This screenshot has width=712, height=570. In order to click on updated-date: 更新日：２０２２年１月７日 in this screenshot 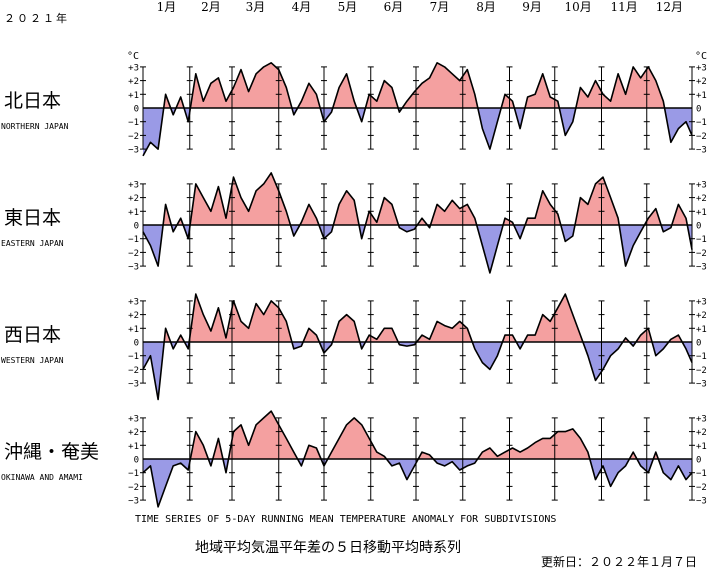, I will do `click(619, 561)`.